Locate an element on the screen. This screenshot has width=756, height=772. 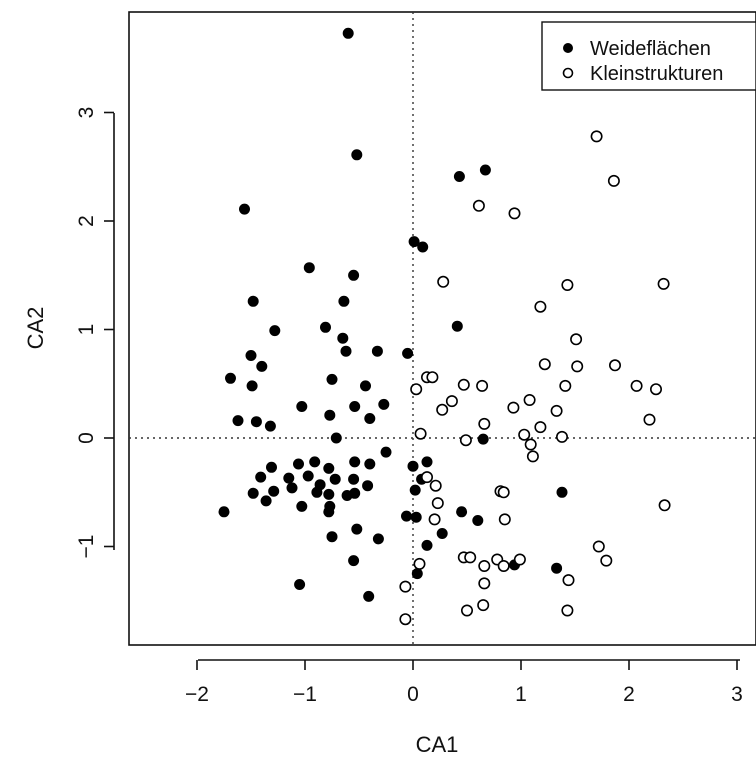
y-tick-label: 0 is located at coordinates (86, 438).